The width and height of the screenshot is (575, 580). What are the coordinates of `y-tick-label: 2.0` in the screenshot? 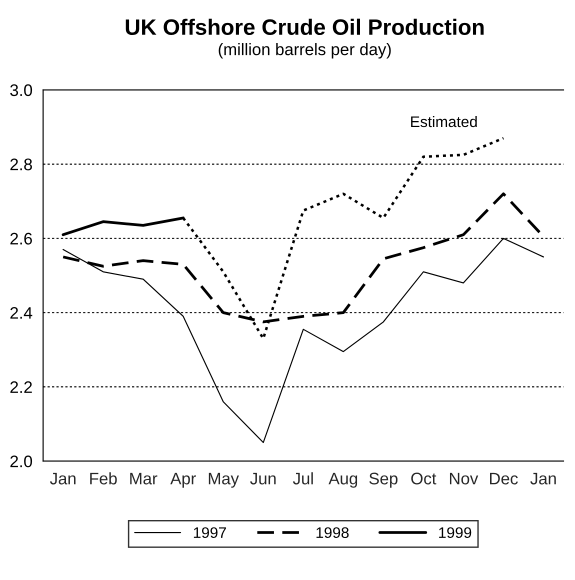 It's located at (21, 462).